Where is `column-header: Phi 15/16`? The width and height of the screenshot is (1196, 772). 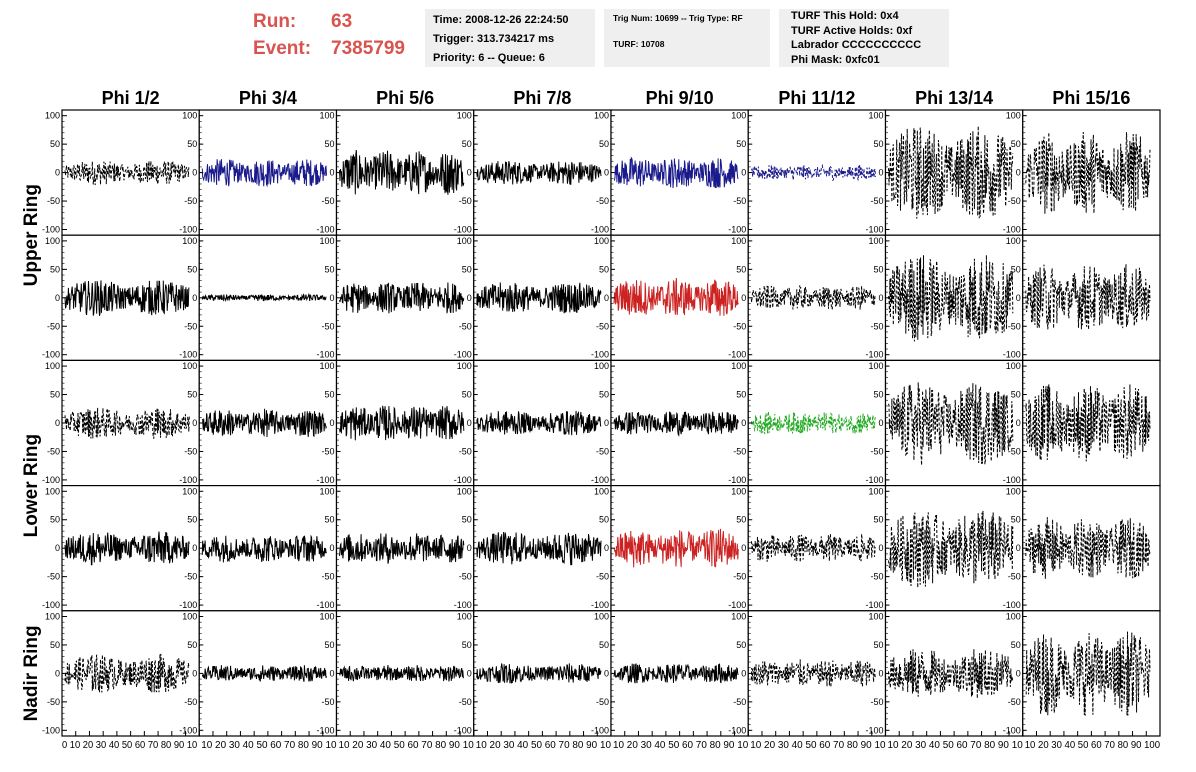 column-header: Phi 15/16 is located at coordinates (1091, 98).